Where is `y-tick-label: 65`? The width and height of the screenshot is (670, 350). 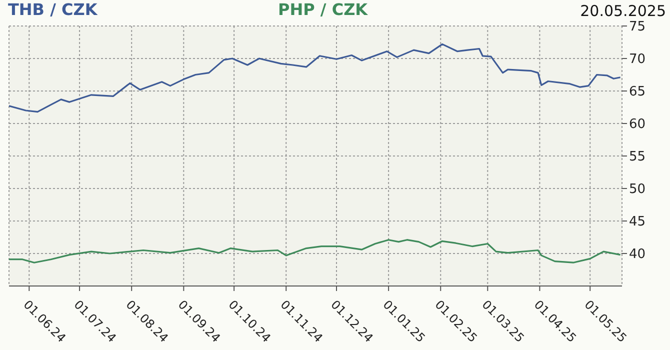
y-tick-label: 65 is located at coordinates (637, 92).